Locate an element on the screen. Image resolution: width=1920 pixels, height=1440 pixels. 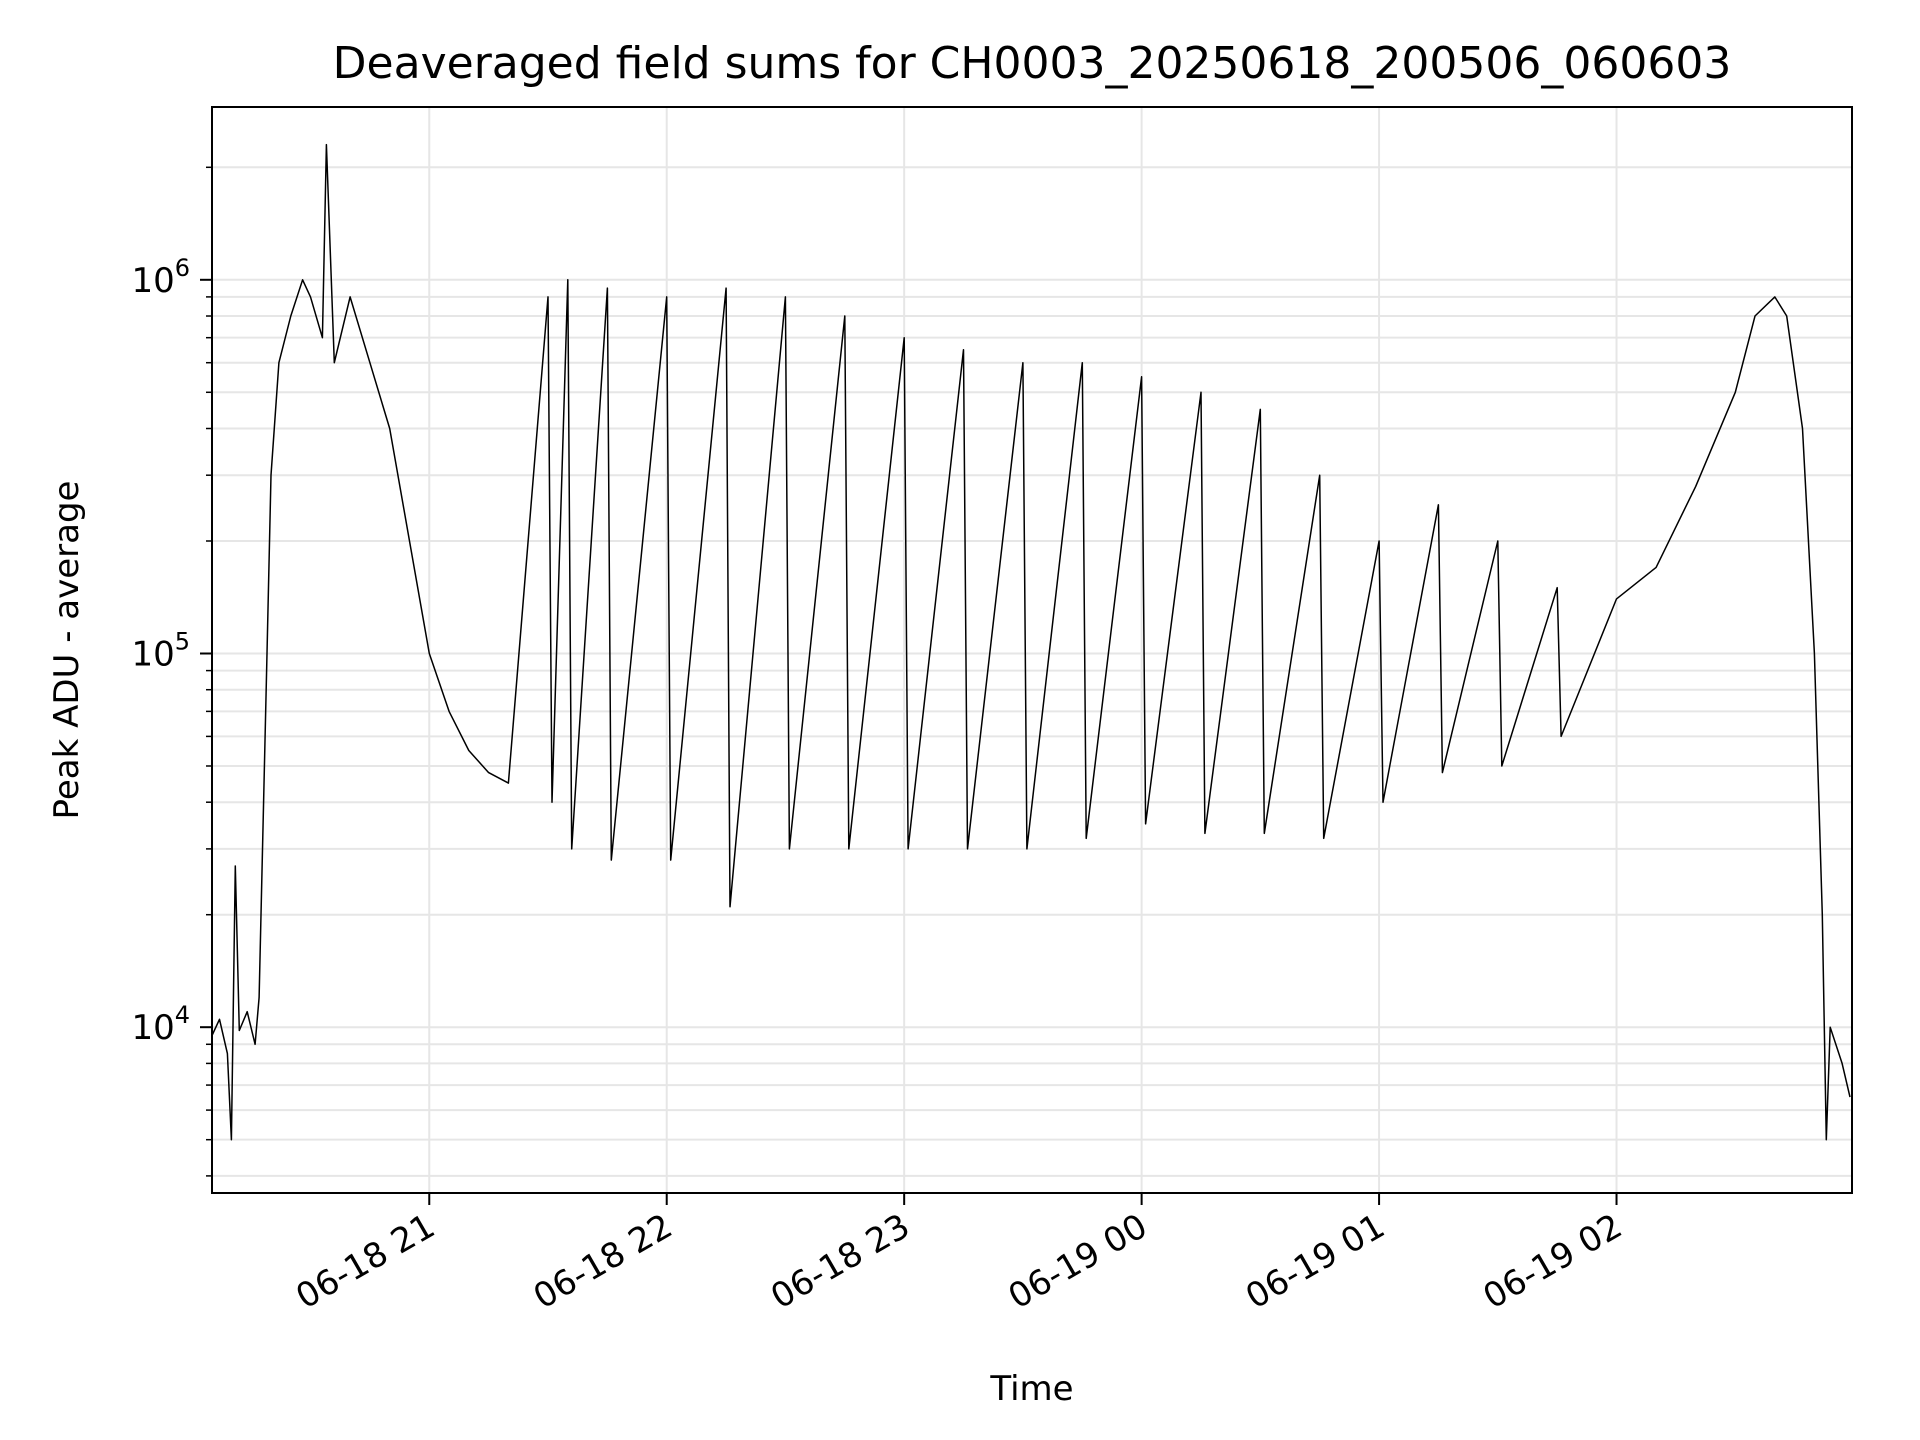
y-axis-label: Peak ADU - average is located at coordinates (67, 650).